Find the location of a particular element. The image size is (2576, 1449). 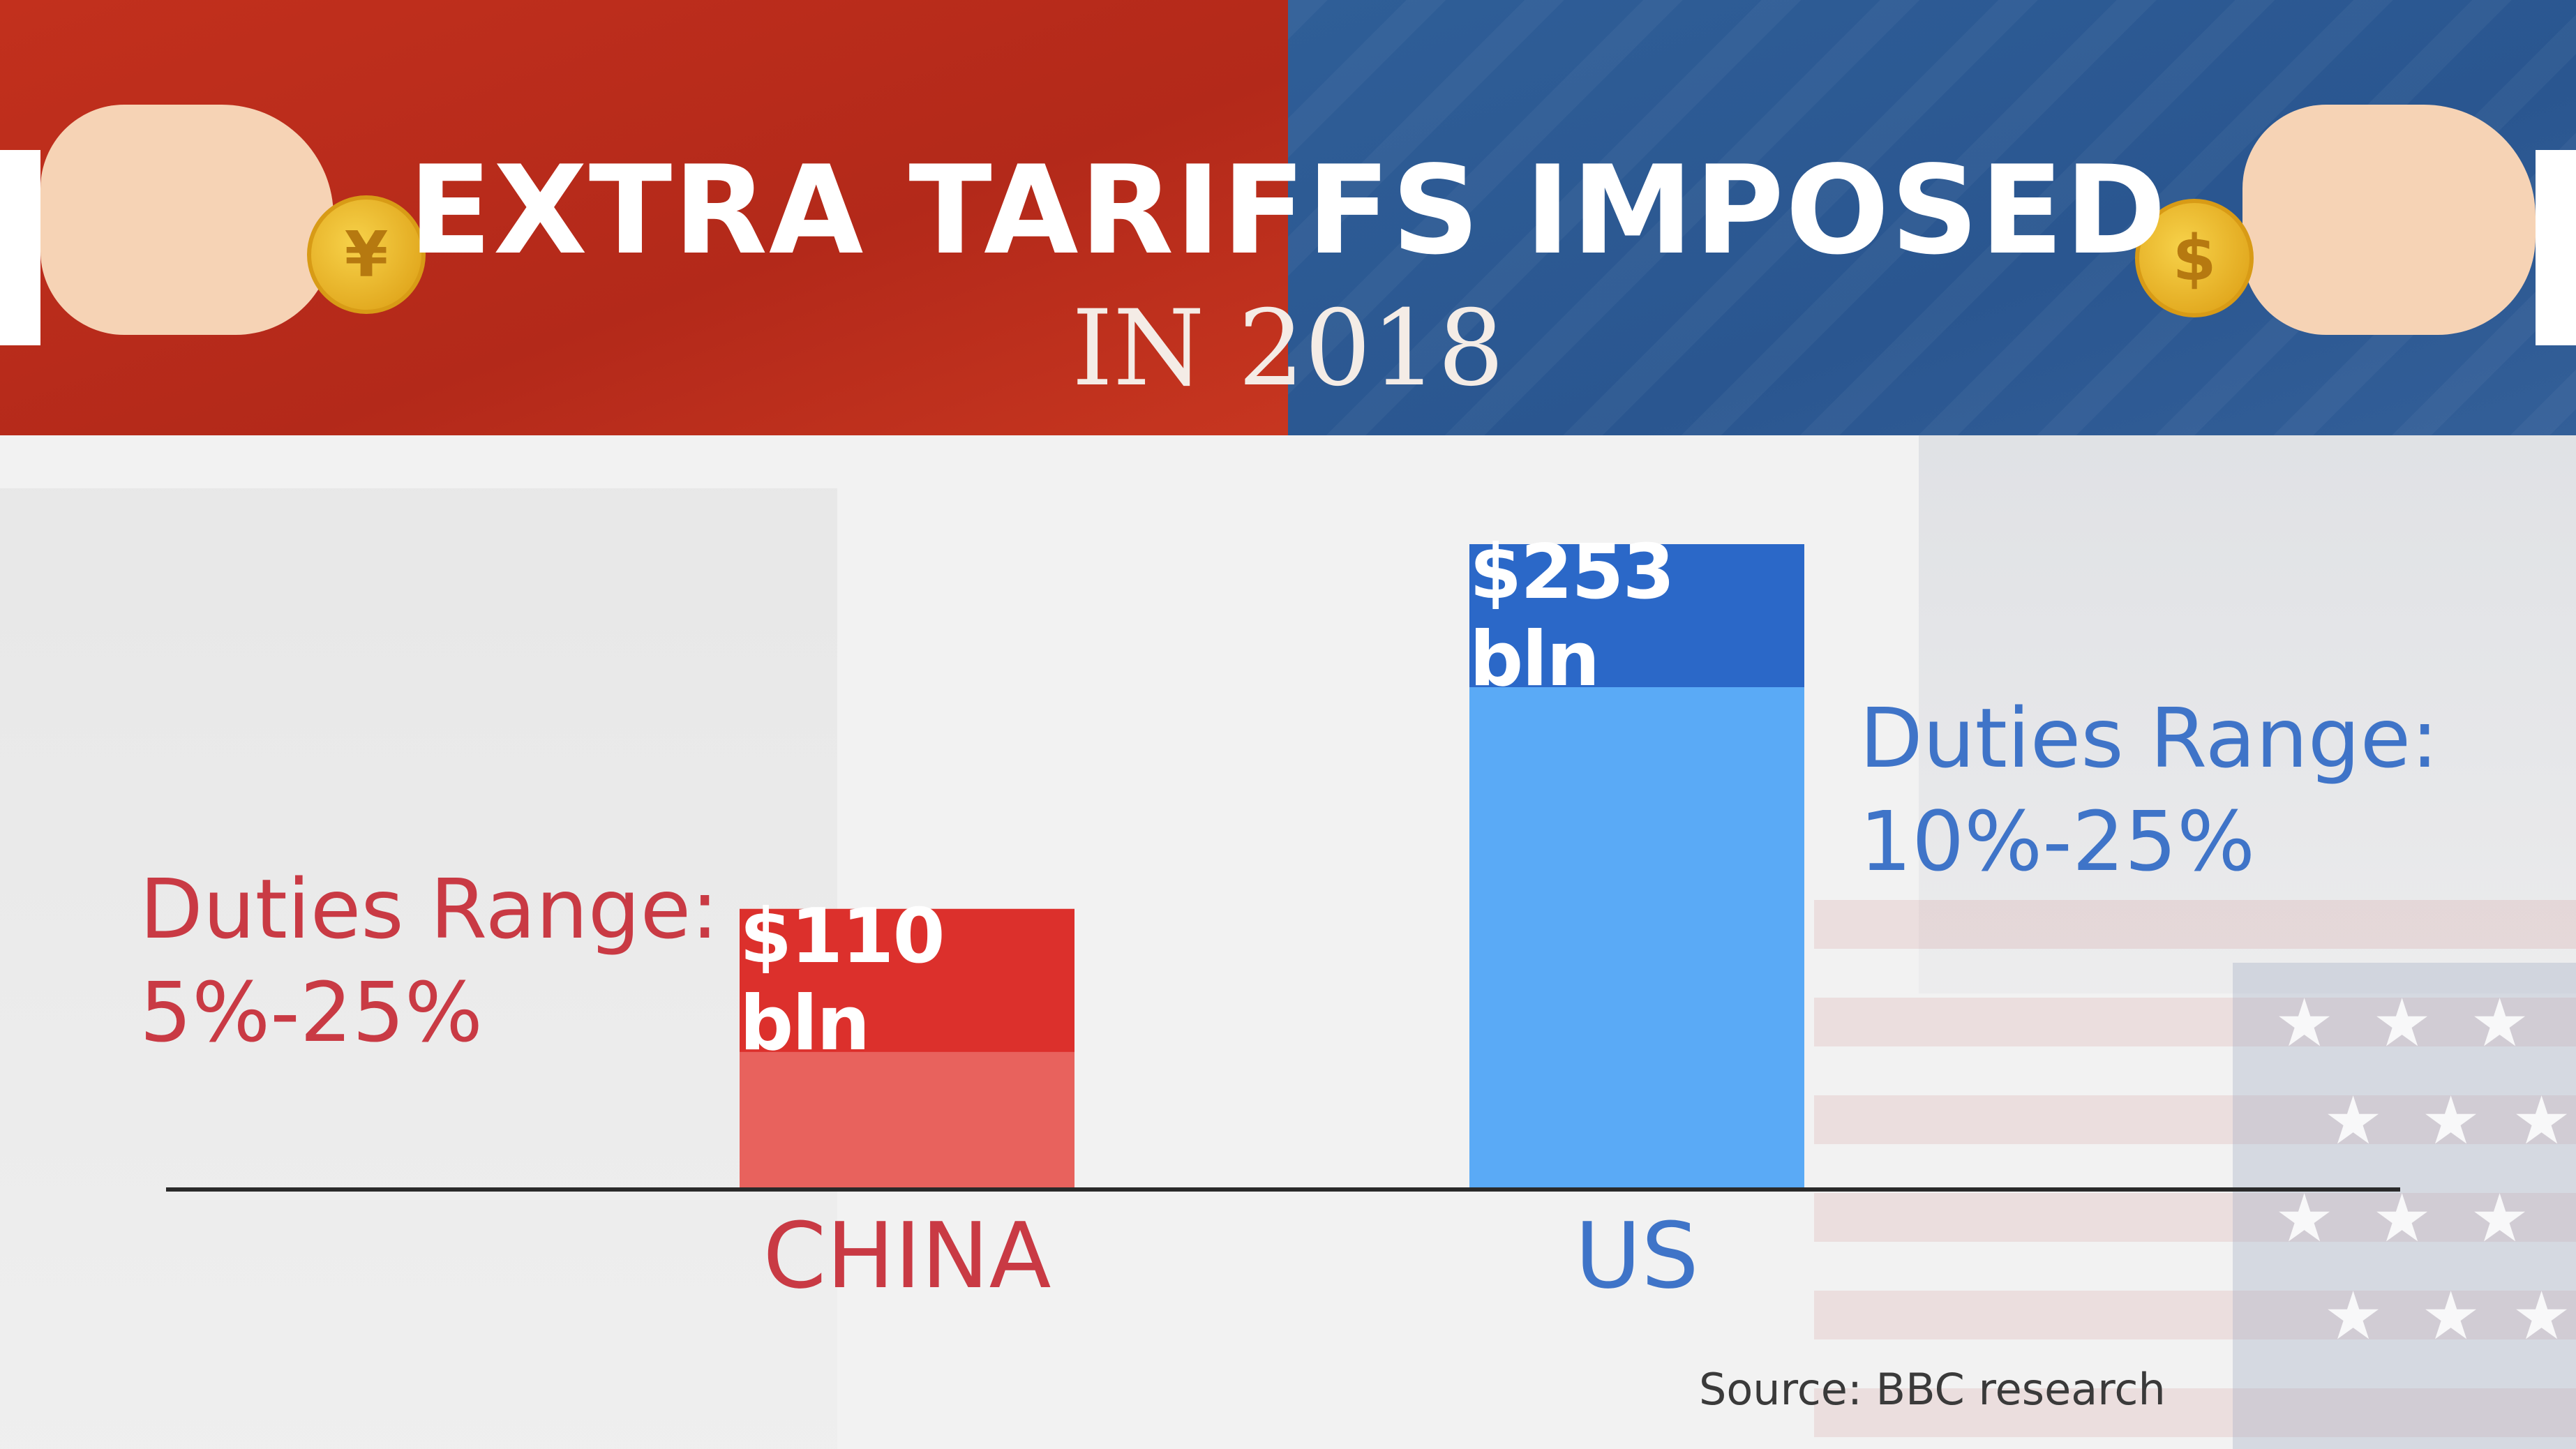

left-hand-icon is located at coordinates (187, 220).